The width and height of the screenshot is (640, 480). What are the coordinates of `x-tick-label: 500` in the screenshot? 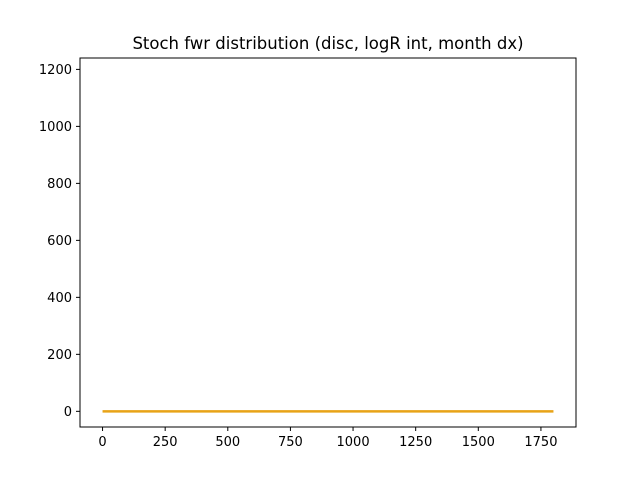 It's located at (227, 442).